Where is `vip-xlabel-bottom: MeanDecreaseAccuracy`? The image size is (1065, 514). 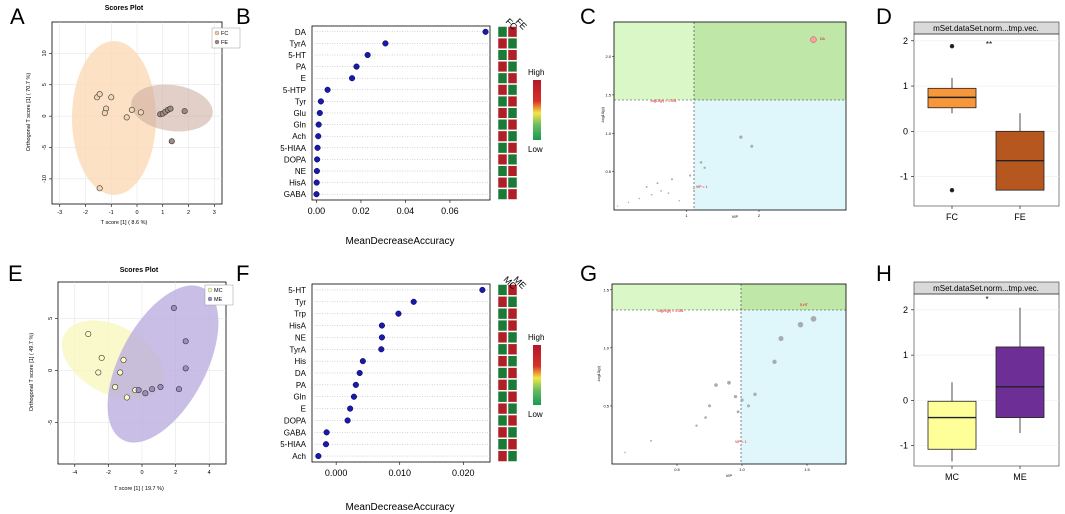 vip-xlabel-bottom: MeanDecreaseAccuracy is located at coordinates (400, 507).